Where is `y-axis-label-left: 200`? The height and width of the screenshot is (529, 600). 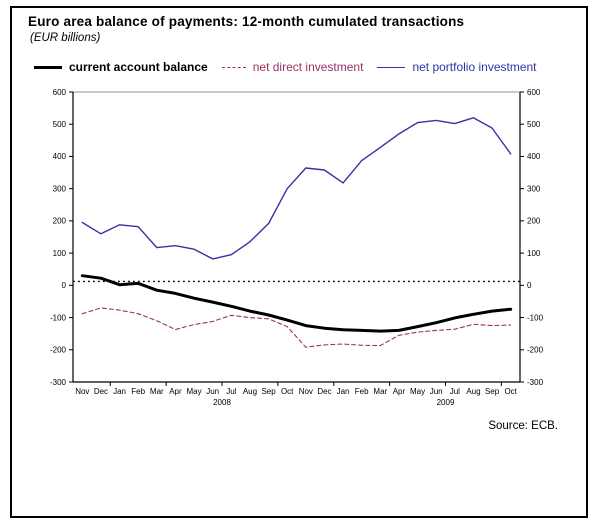
y-axis-label-left: 200 is located at coordinates (60, 221).